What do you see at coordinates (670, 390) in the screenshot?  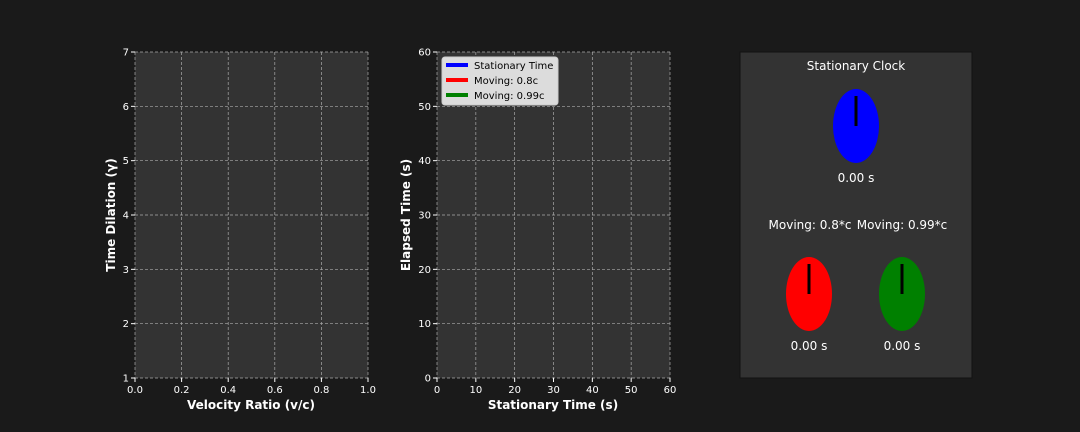 I see `elapsed-x-tick-label: 60` at bounding box center [670, 390].